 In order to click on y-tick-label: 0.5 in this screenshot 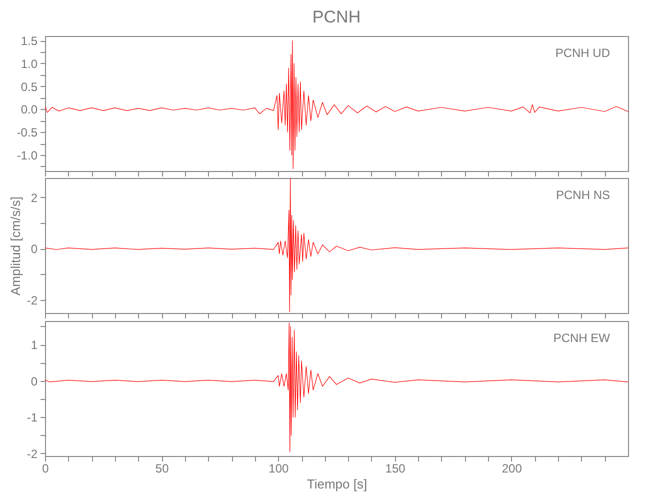, I will do `click(29, 87)`.